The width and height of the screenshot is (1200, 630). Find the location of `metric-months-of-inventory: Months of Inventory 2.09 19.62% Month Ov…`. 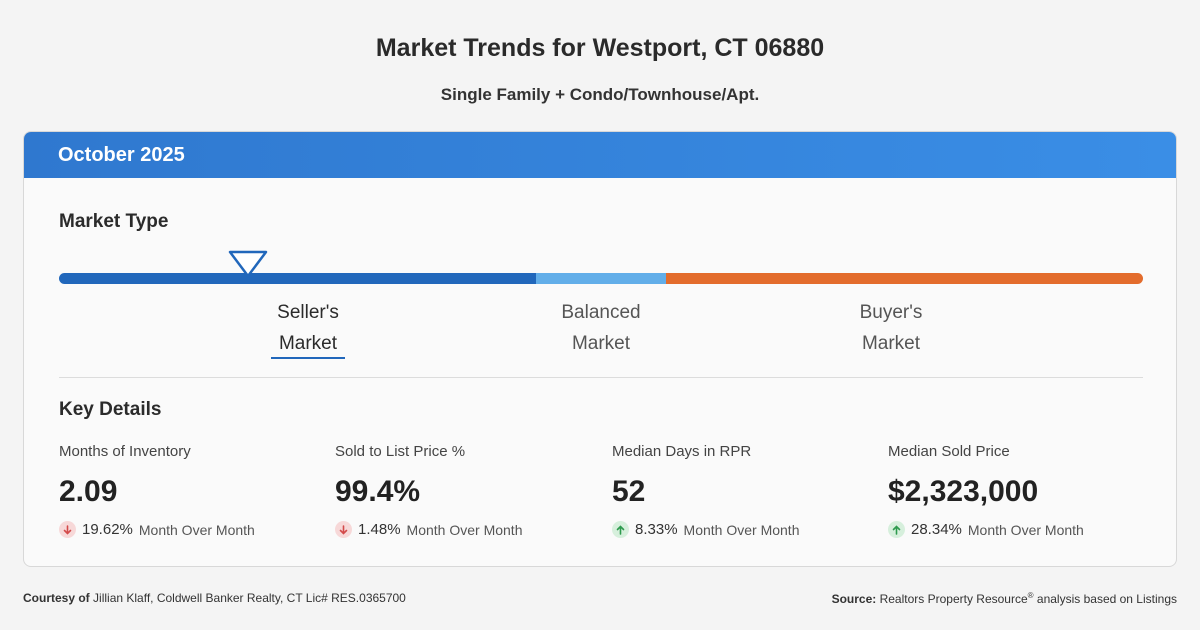

metric-months-of-inventory: Months of Inventory 2.09 19.62% Month Ov… is located at coordinates (194, 490).